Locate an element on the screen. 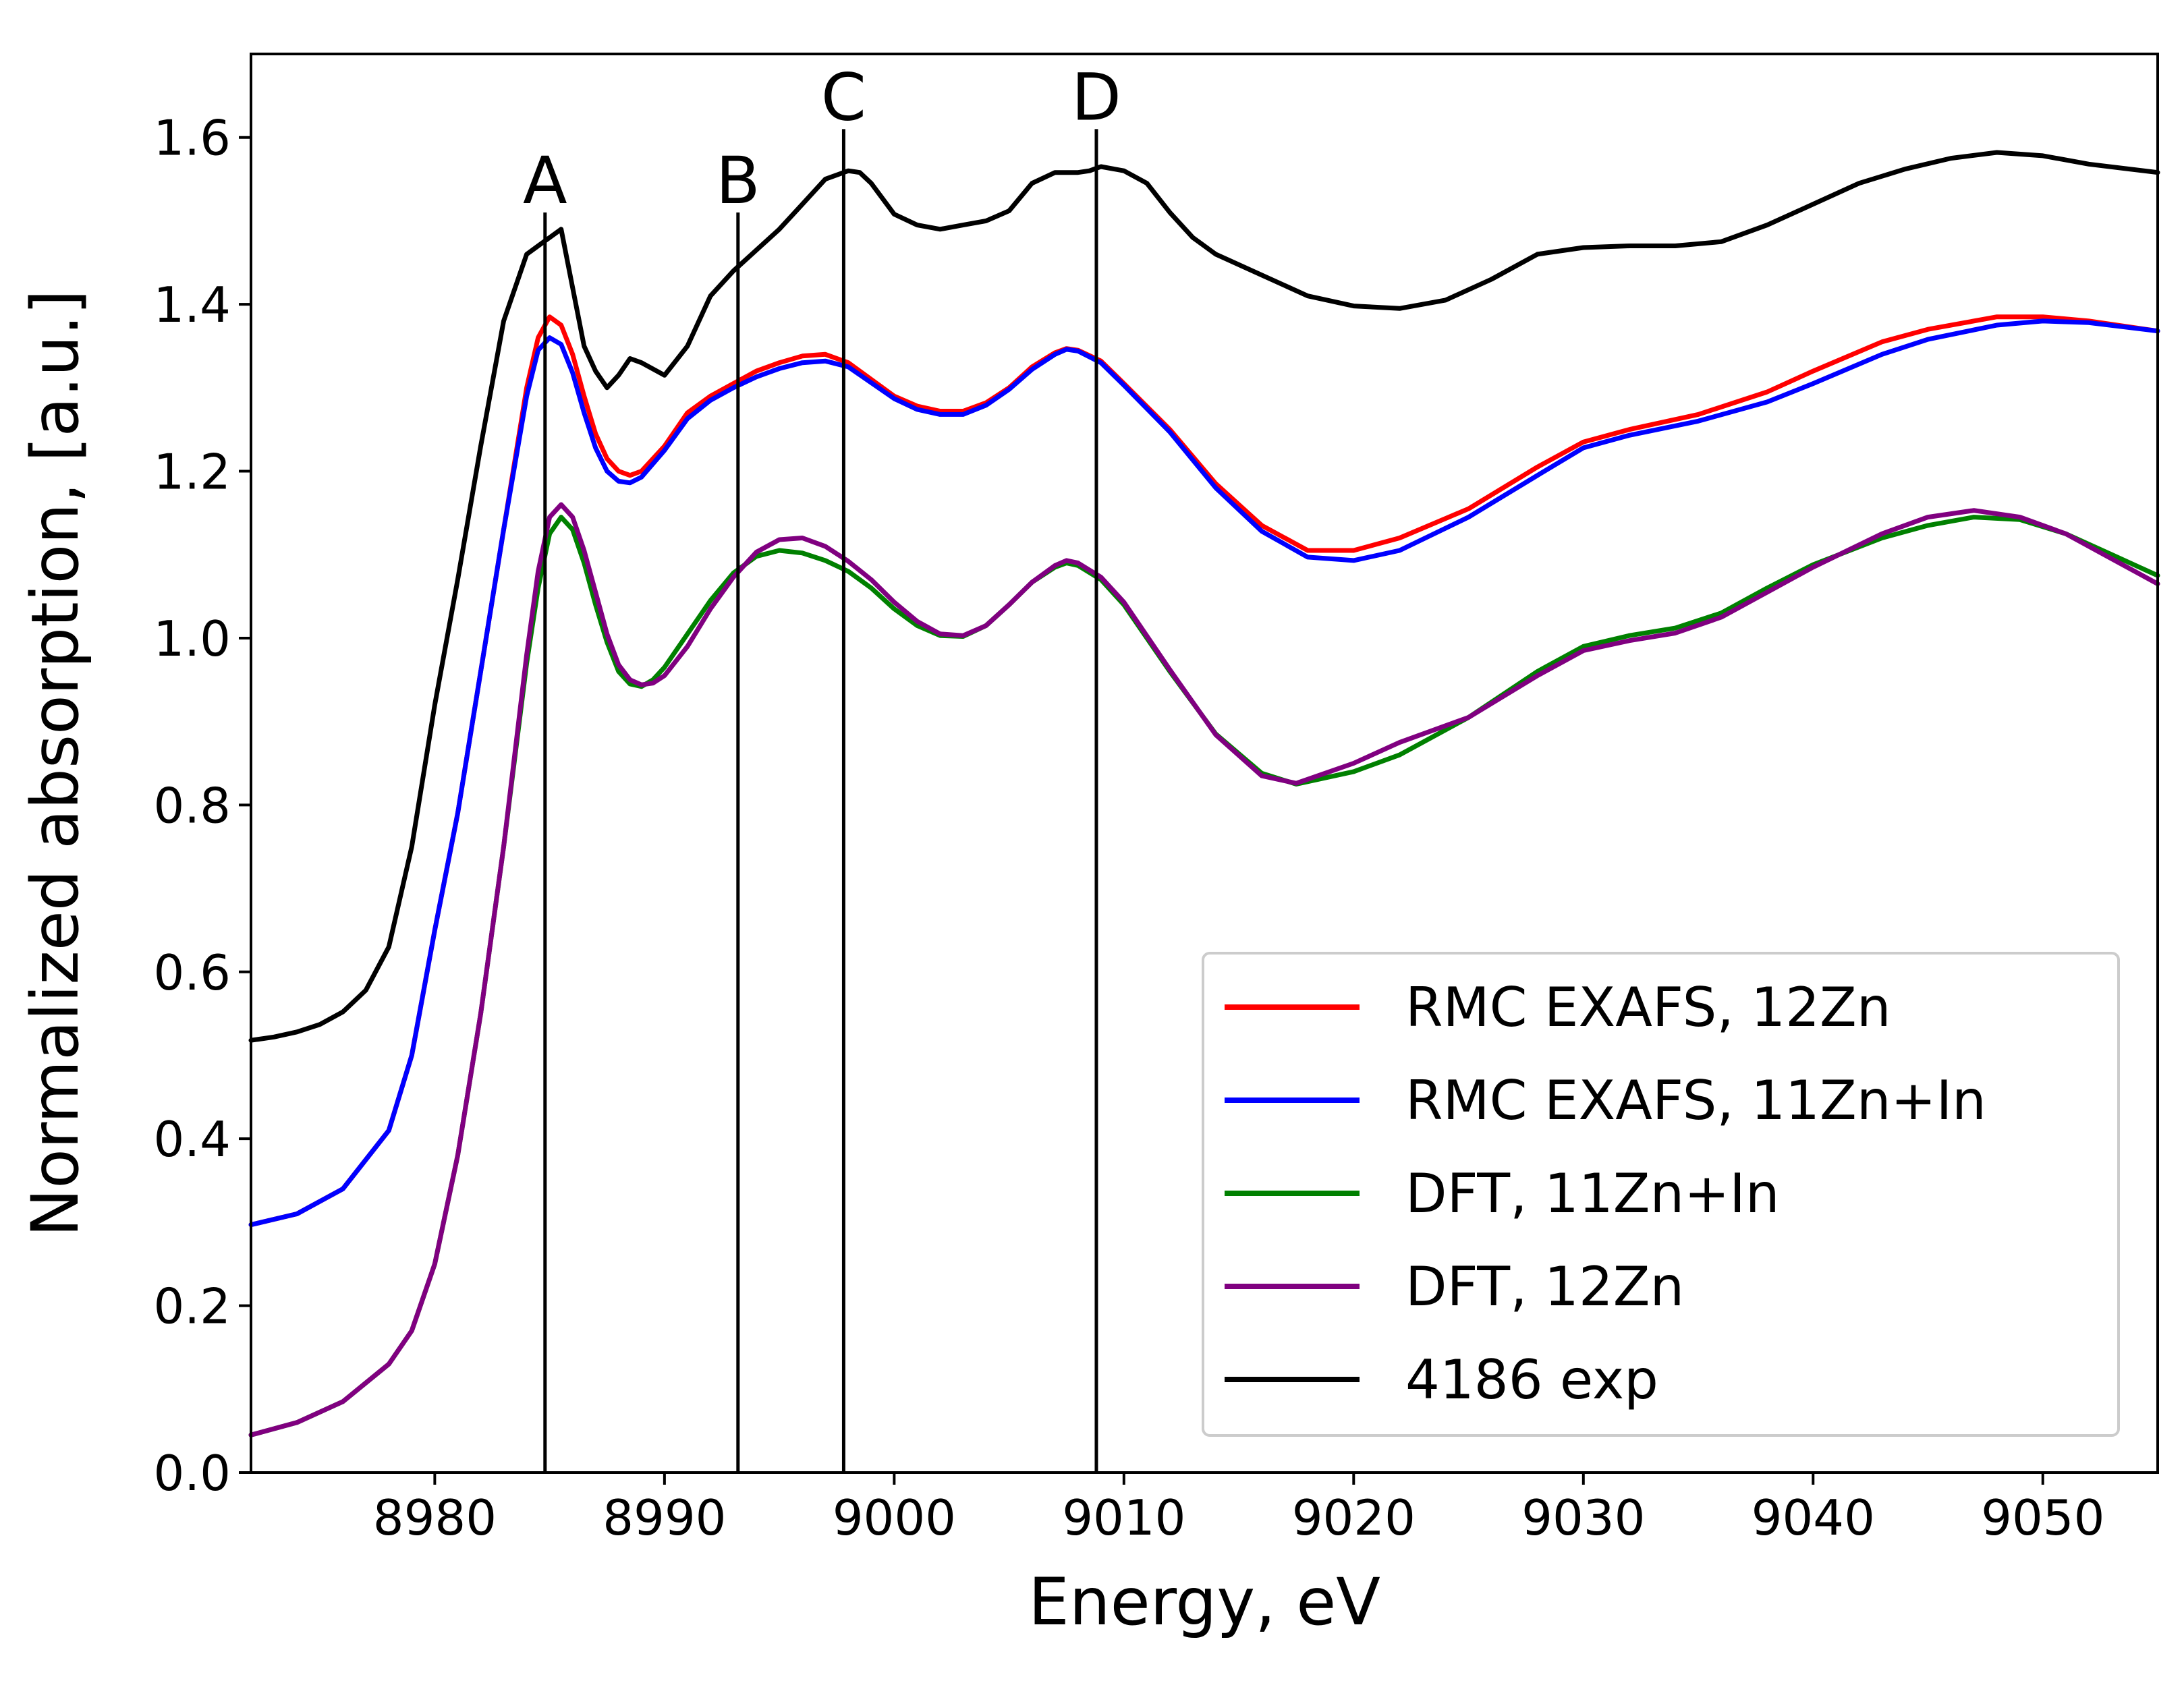 The height and width of the screenshot is (1681, 2184). y-axis-ticks: 0.0 0.2 0.4 0.6 0.8 1.0 1.2 1.4 1.6 is located at coordinates (202, 806).